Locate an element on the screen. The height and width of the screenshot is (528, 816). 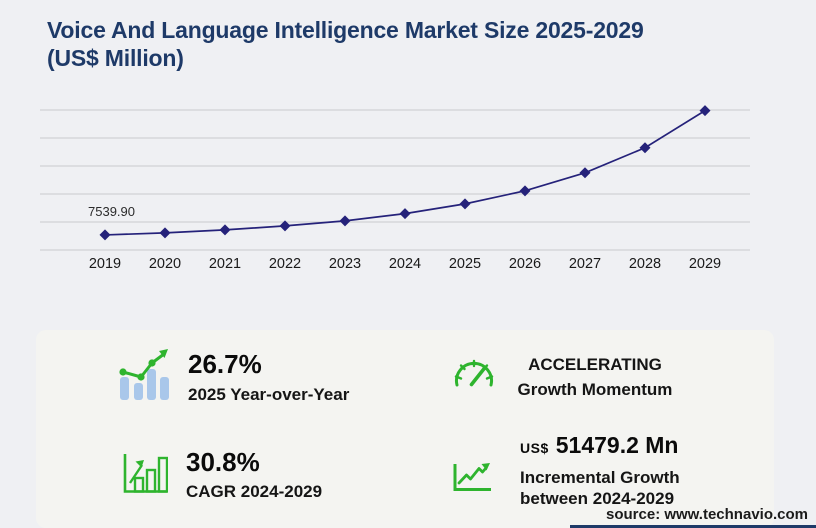
stat-incremental-value-row: US$ 51479.2 Mn is located at coordinates (600, 445).